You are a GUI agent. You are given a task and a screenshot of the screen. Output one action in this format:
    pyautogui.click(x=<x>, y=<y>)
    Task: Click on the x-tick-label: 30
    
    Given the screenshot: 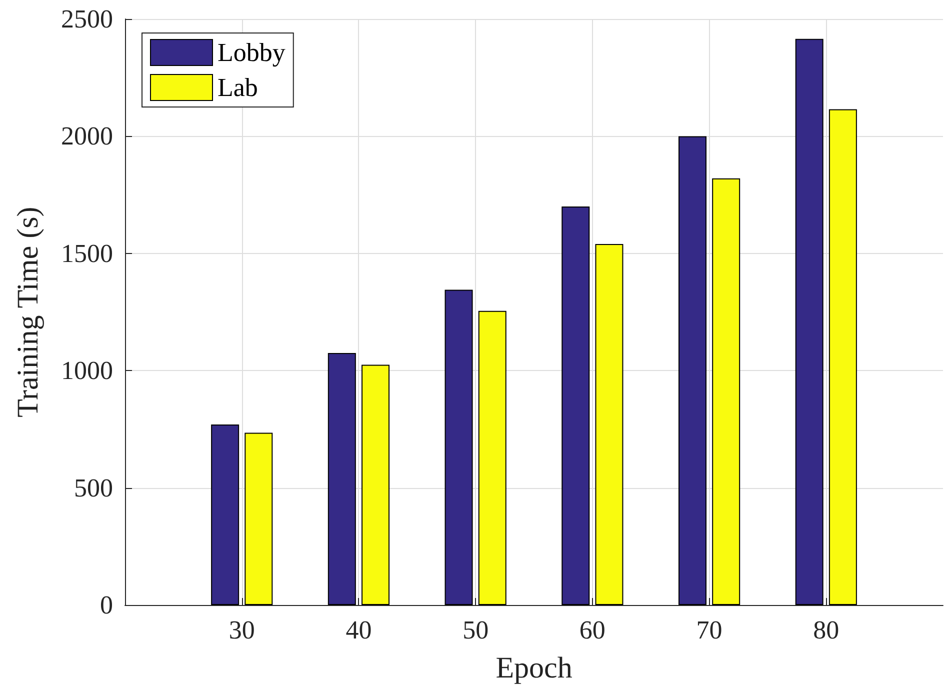 What is the action you would take?
    pyautogui.click(x=241, y=630)
    